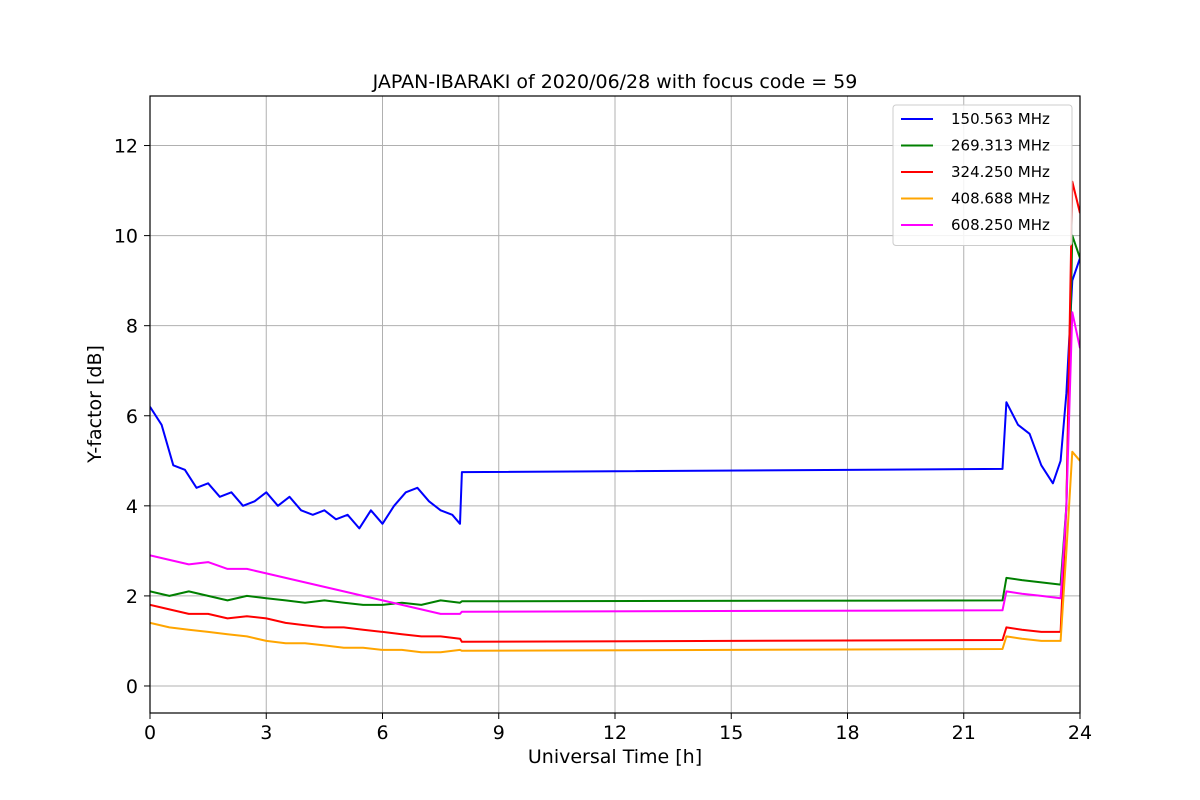 Image resolution: width=1200 pixels, height=800 pixels. What do you see at coordinates (964, 733) in the screenshot?
I see `x-tick-label: 21` at bounding box center [964, 733].